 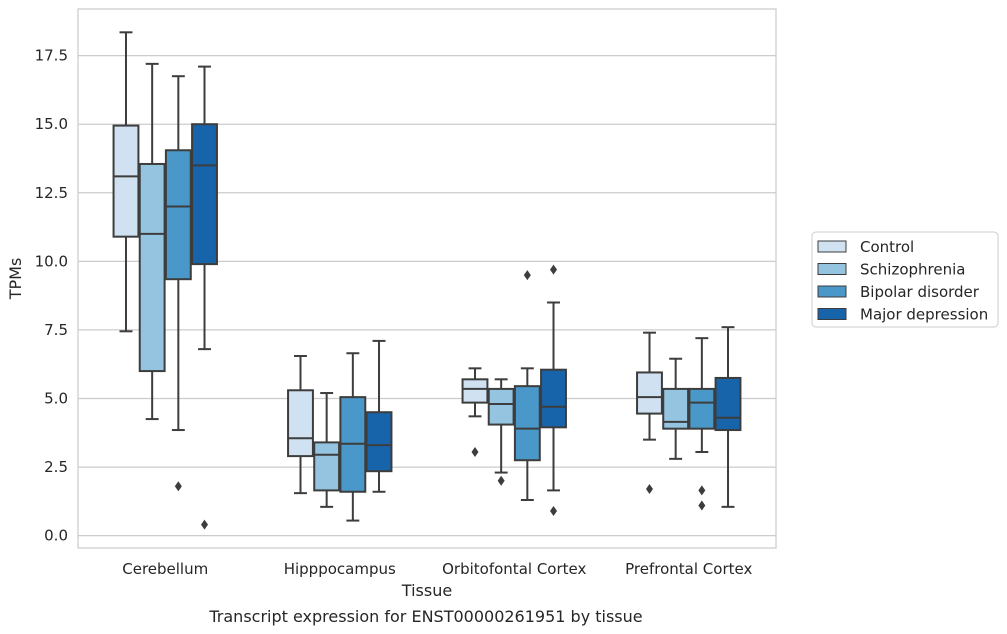 I want to click on x-axis-label: Tissue, so click(x=426, y=590).